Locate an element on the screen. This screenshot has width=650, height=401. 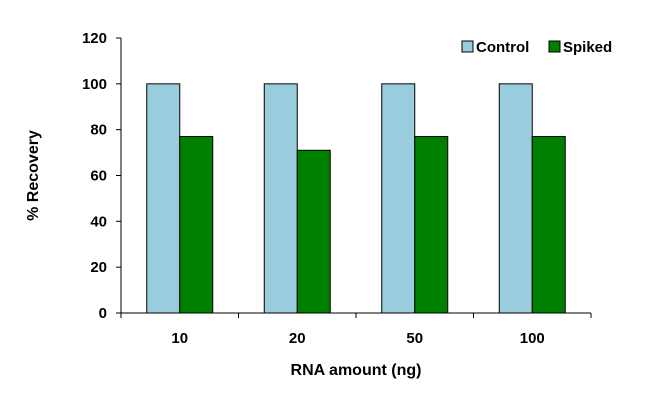
x-tick-label: 10 is located at coordinates (179, 338).